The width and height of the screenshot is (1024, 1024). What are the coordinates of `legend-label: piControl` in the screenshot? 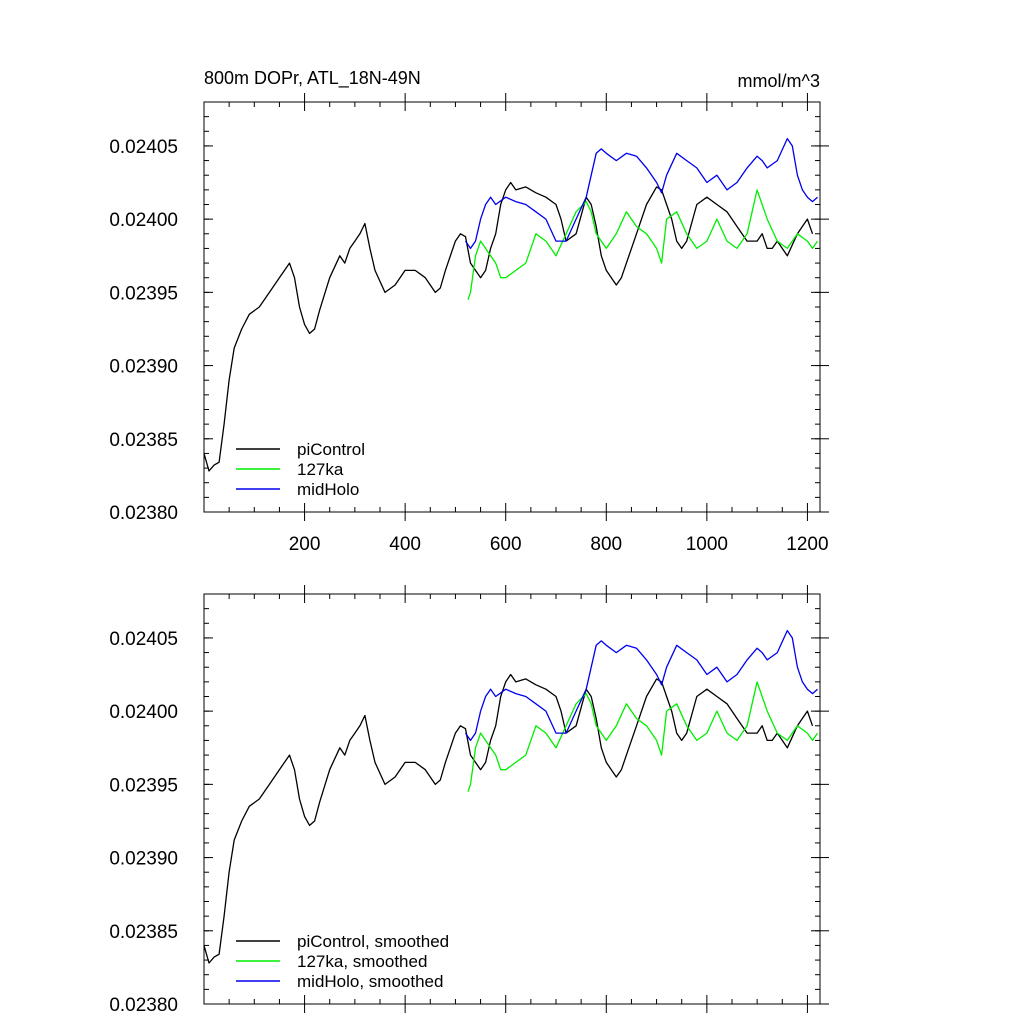 It's located at (331, 449).